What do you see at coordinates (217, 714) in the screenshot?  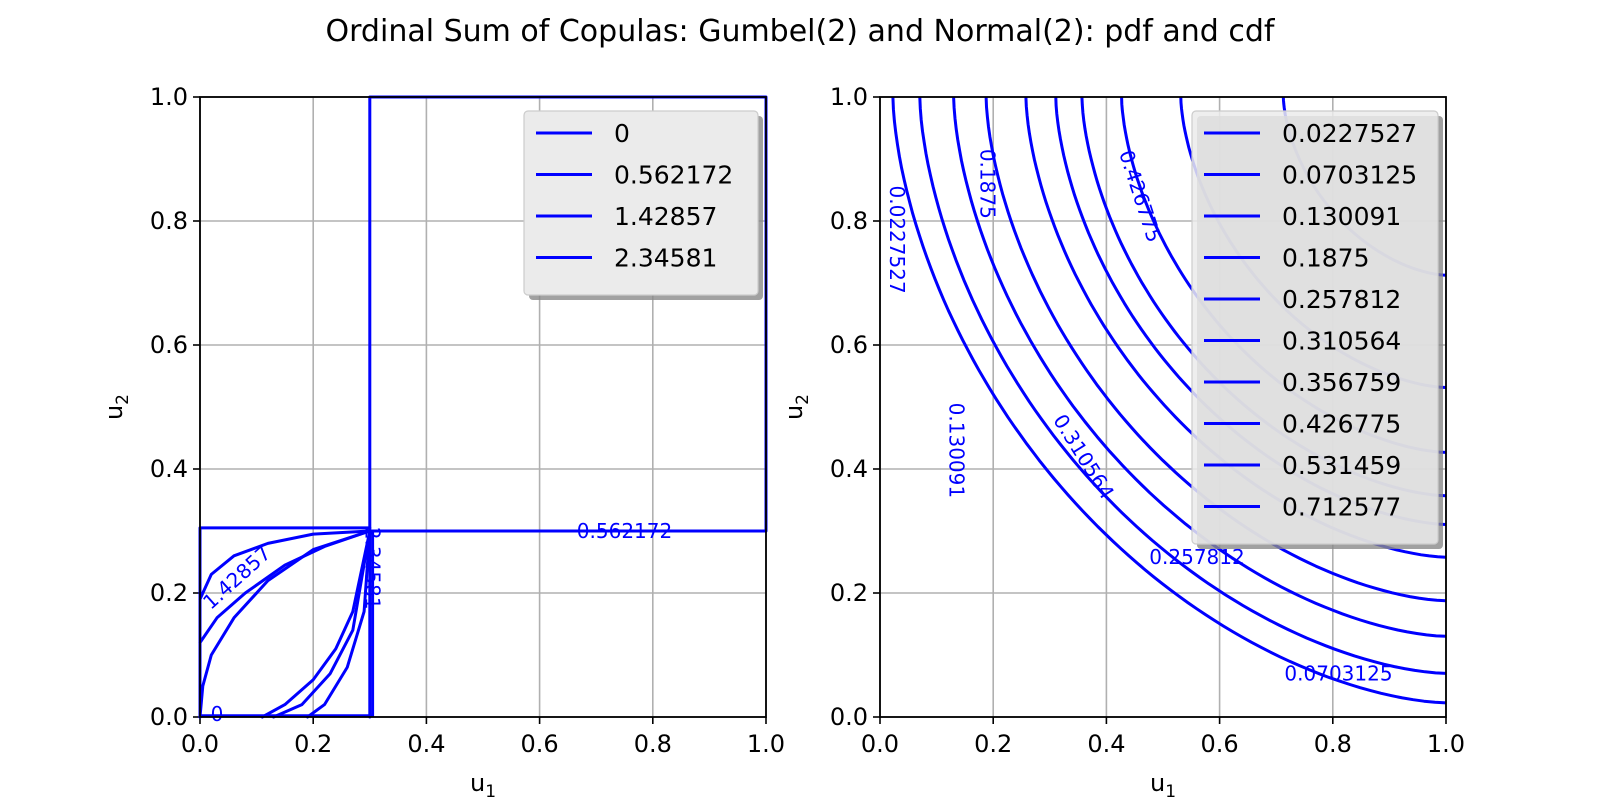 I see `contour-label: 0` at bounding box center [217, 714].